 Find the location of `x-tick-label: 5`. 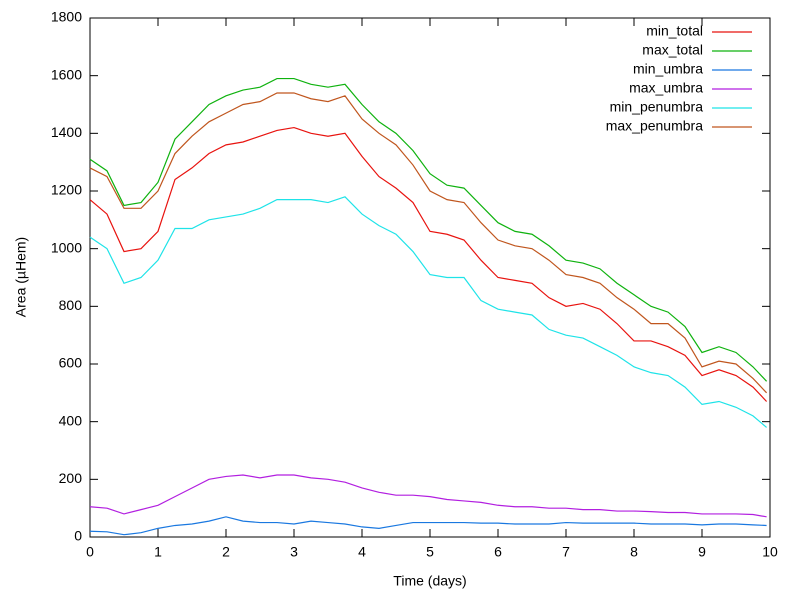

x-tick-label: 5 is located at coordinates (430, 552).